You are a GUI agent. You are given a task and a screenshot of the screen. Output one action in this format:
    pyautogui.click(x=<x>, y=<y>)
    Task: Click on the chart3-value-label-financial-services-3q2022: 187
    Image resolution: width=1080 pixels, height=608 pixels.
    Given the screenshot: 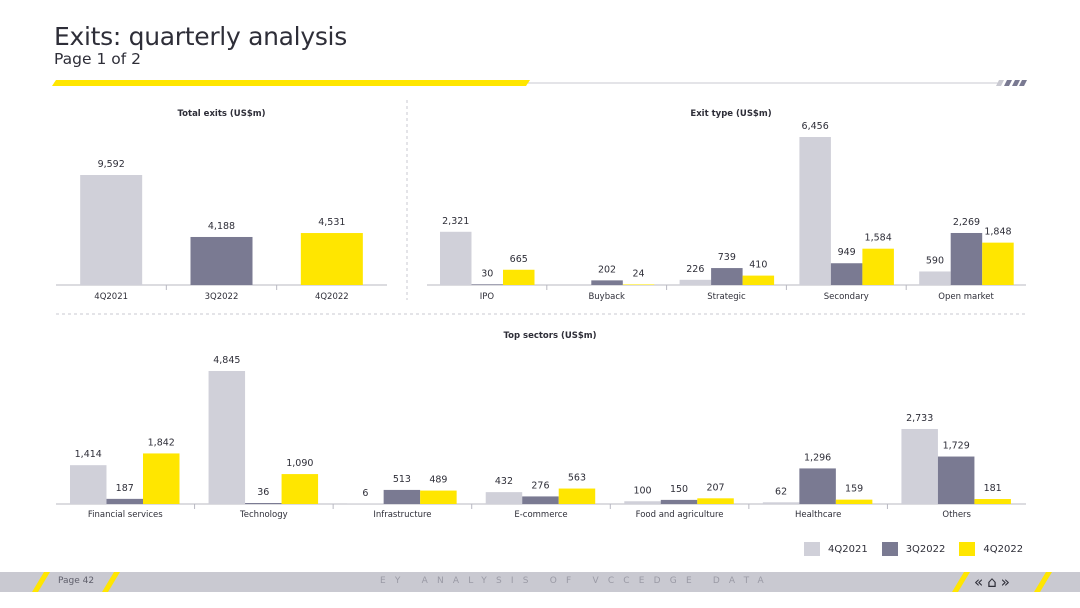 What is the action you would take?
    pyautogui.click(x=125, y=488)
    